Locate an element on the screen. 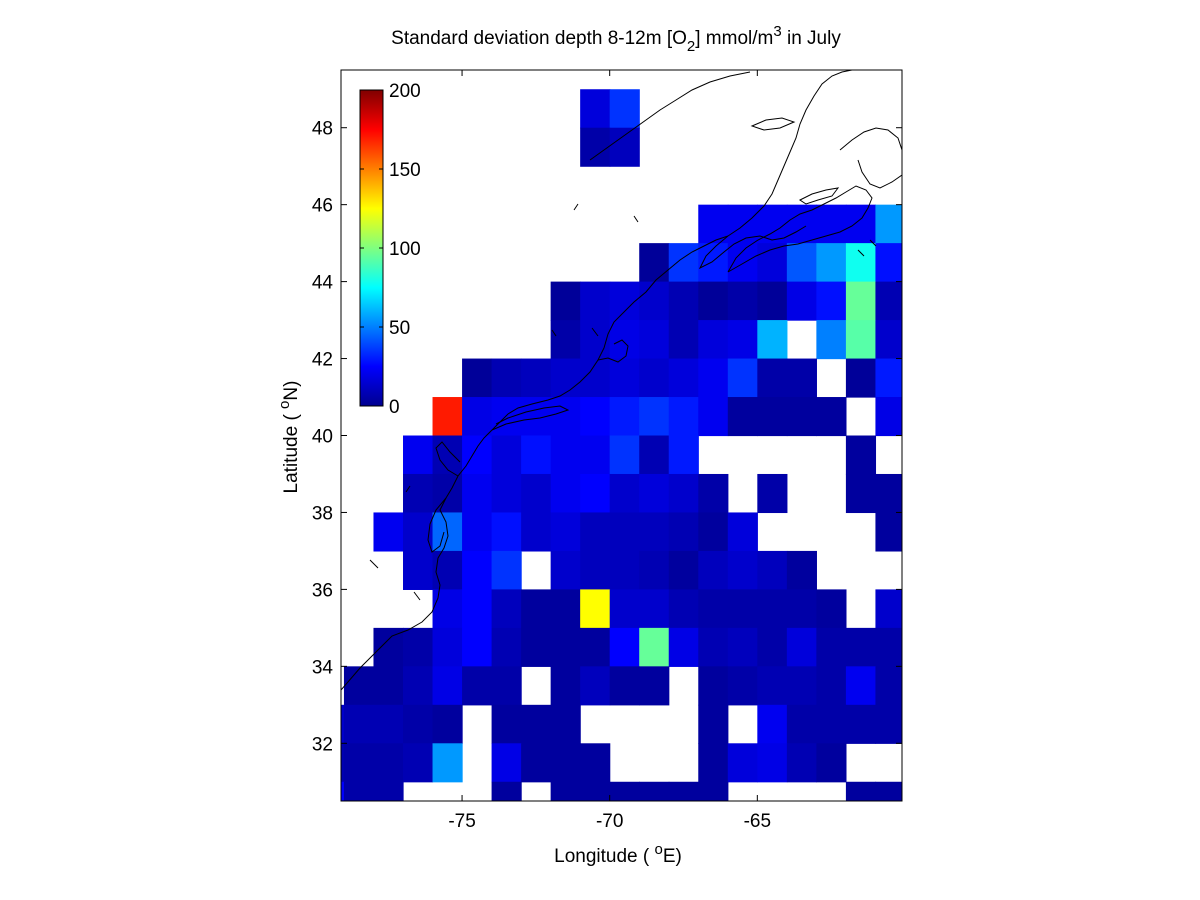  y-axis-label: Latitude ( oN) is located at coordinates (289, 437).